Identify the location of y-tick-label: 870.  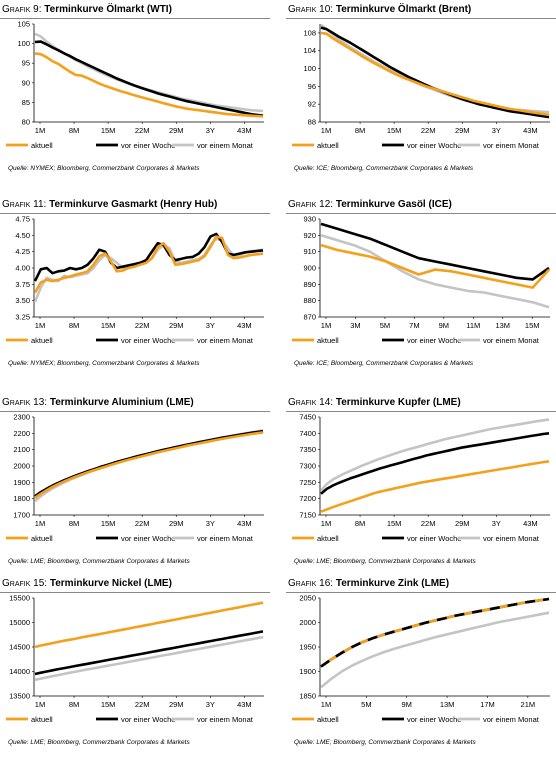
(309, 317).